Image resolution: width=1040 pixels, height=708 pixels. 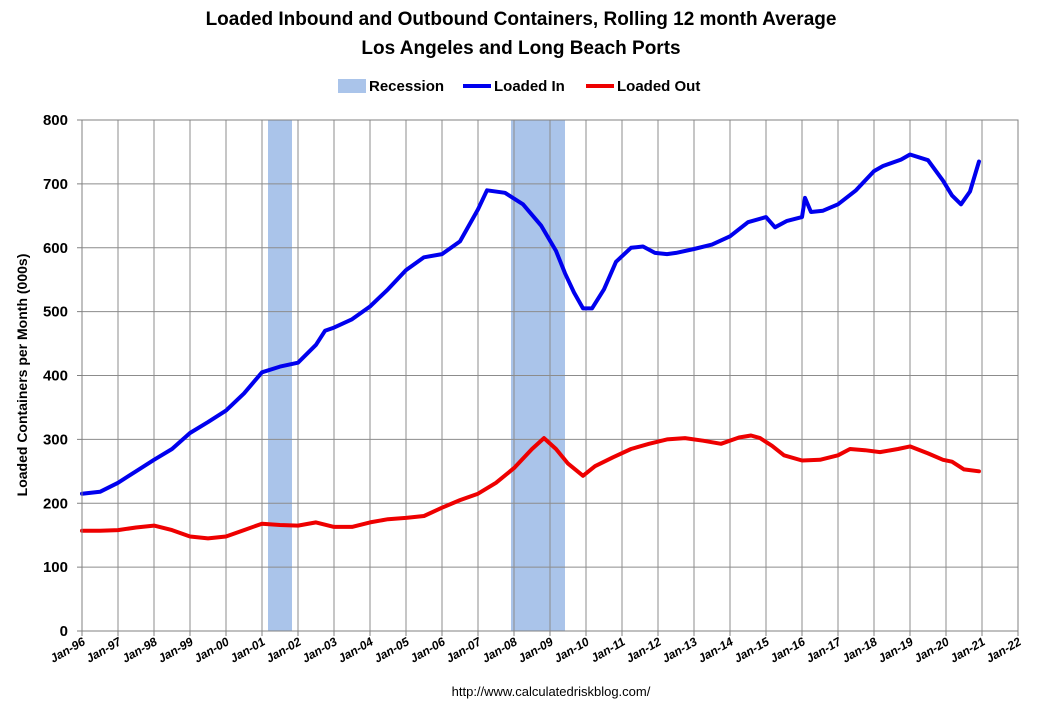 What do you see at coordinates (55, 439) in the screenshot?
I see `y-tick-label: 300` at bounding box center [55, 439].